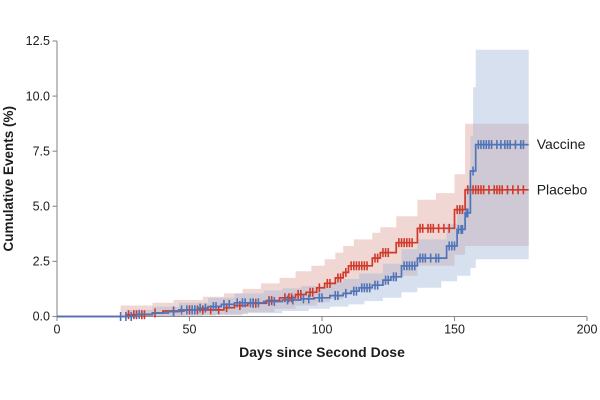  I want to click on y-tick-label: 5.0, so click(41, 207).